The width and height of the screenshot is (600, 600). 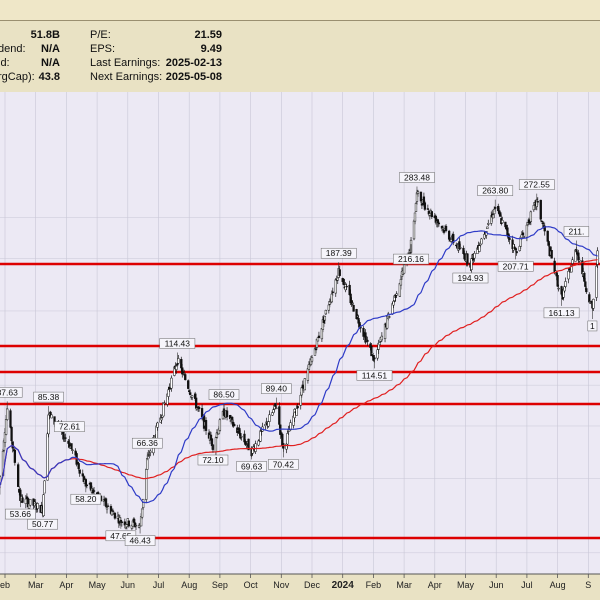 What do you see at coordinates (496, 585) in the screenshot?
I see `x-tick-label: Jun` at bounding box center [496, 585].